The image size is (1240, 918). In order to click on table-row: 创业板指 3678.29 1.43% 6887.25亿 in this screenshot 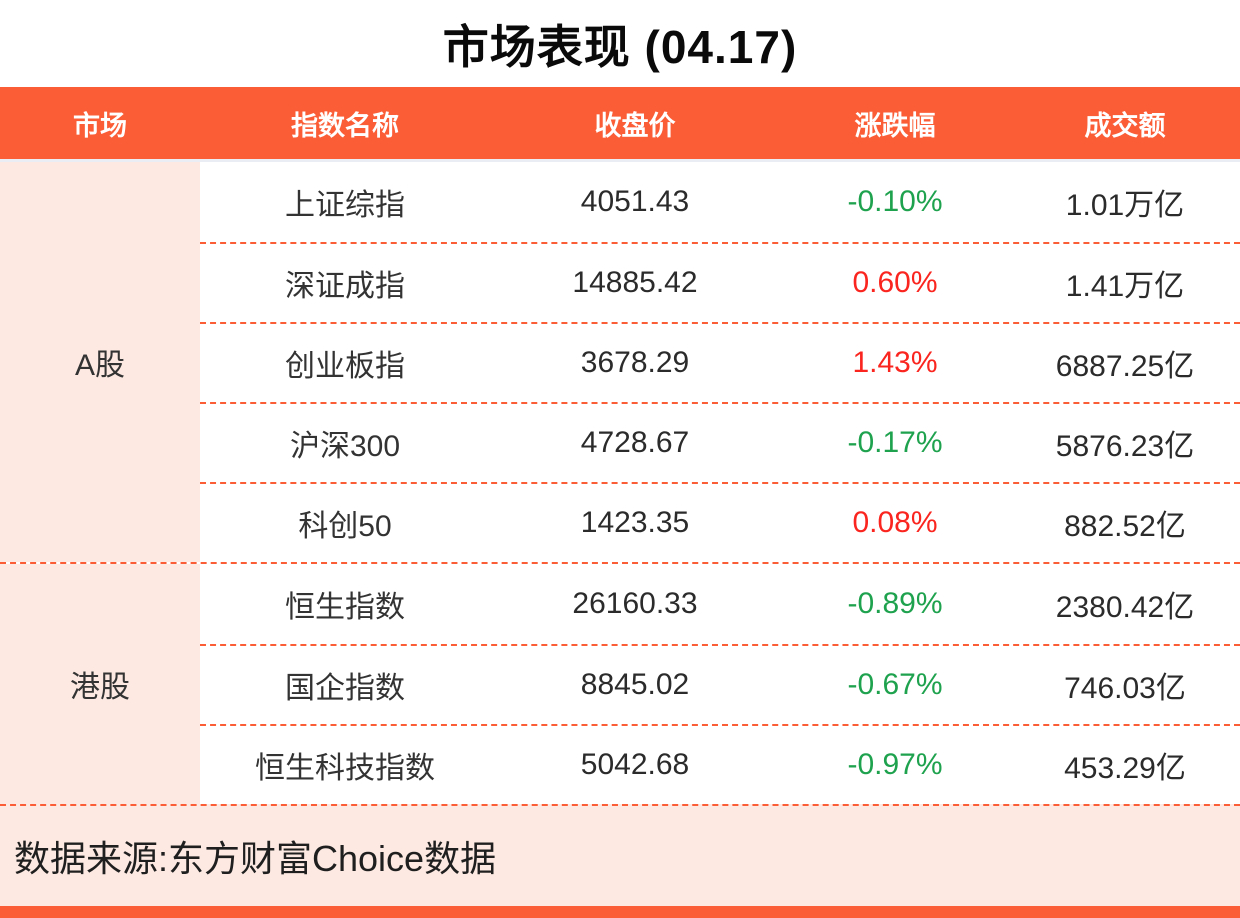, I will do `click(720, 361)`.